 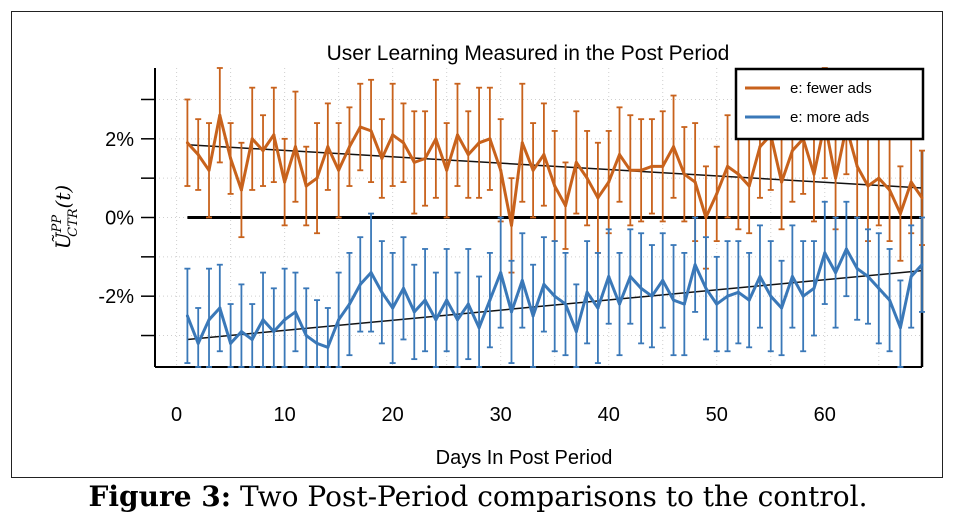 What do you see at coordinates (116, 297) in the screenshot?
I see `y-tick-label: -2%` at bounding box center [116, 297].